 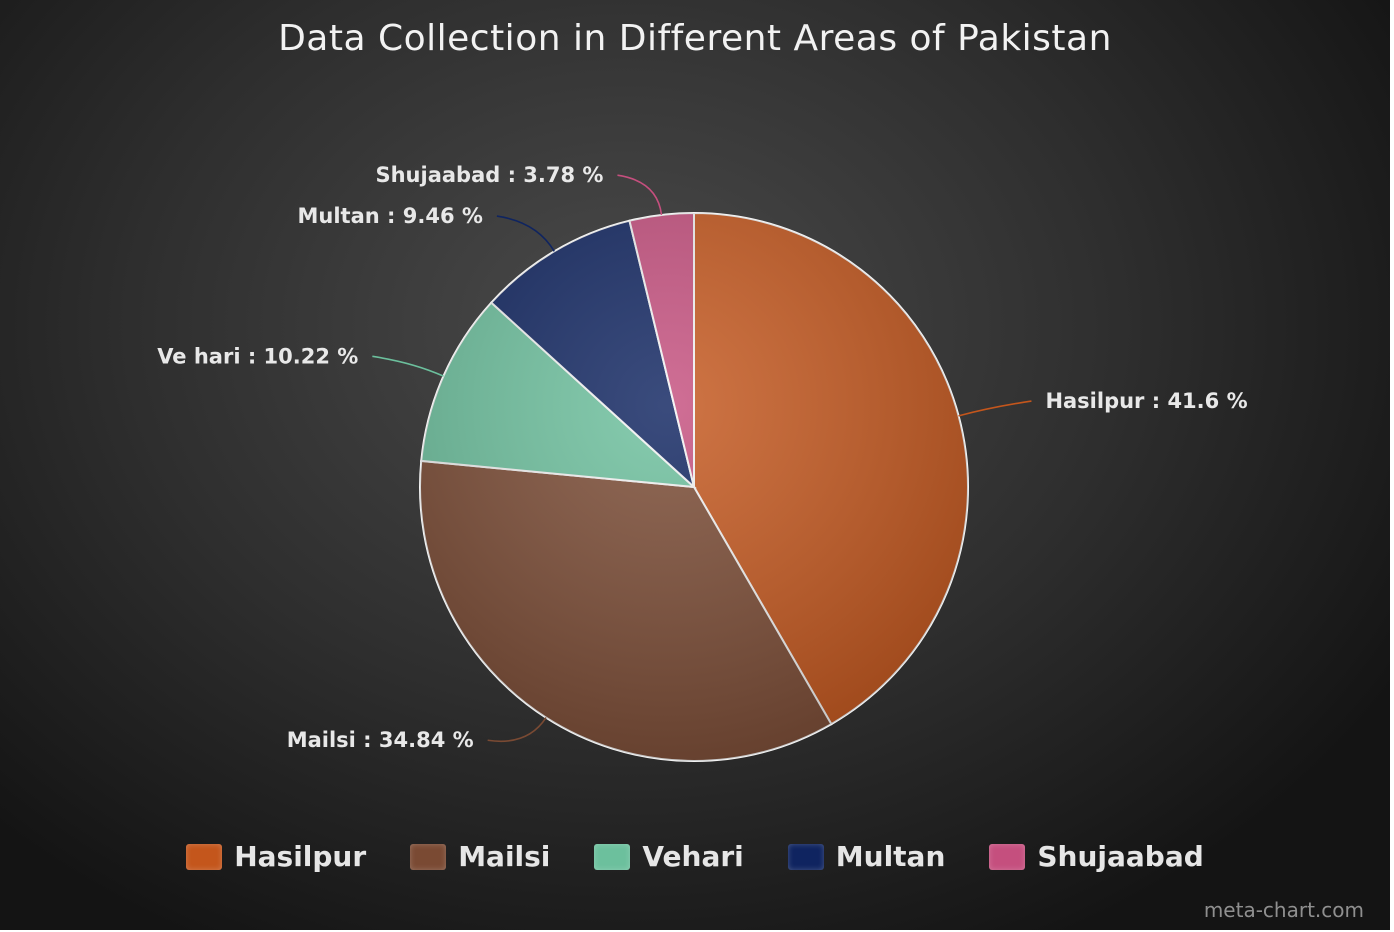 I want to click on slice-label-multan: Multan : 9.46 %, so click(x=390, y=216).